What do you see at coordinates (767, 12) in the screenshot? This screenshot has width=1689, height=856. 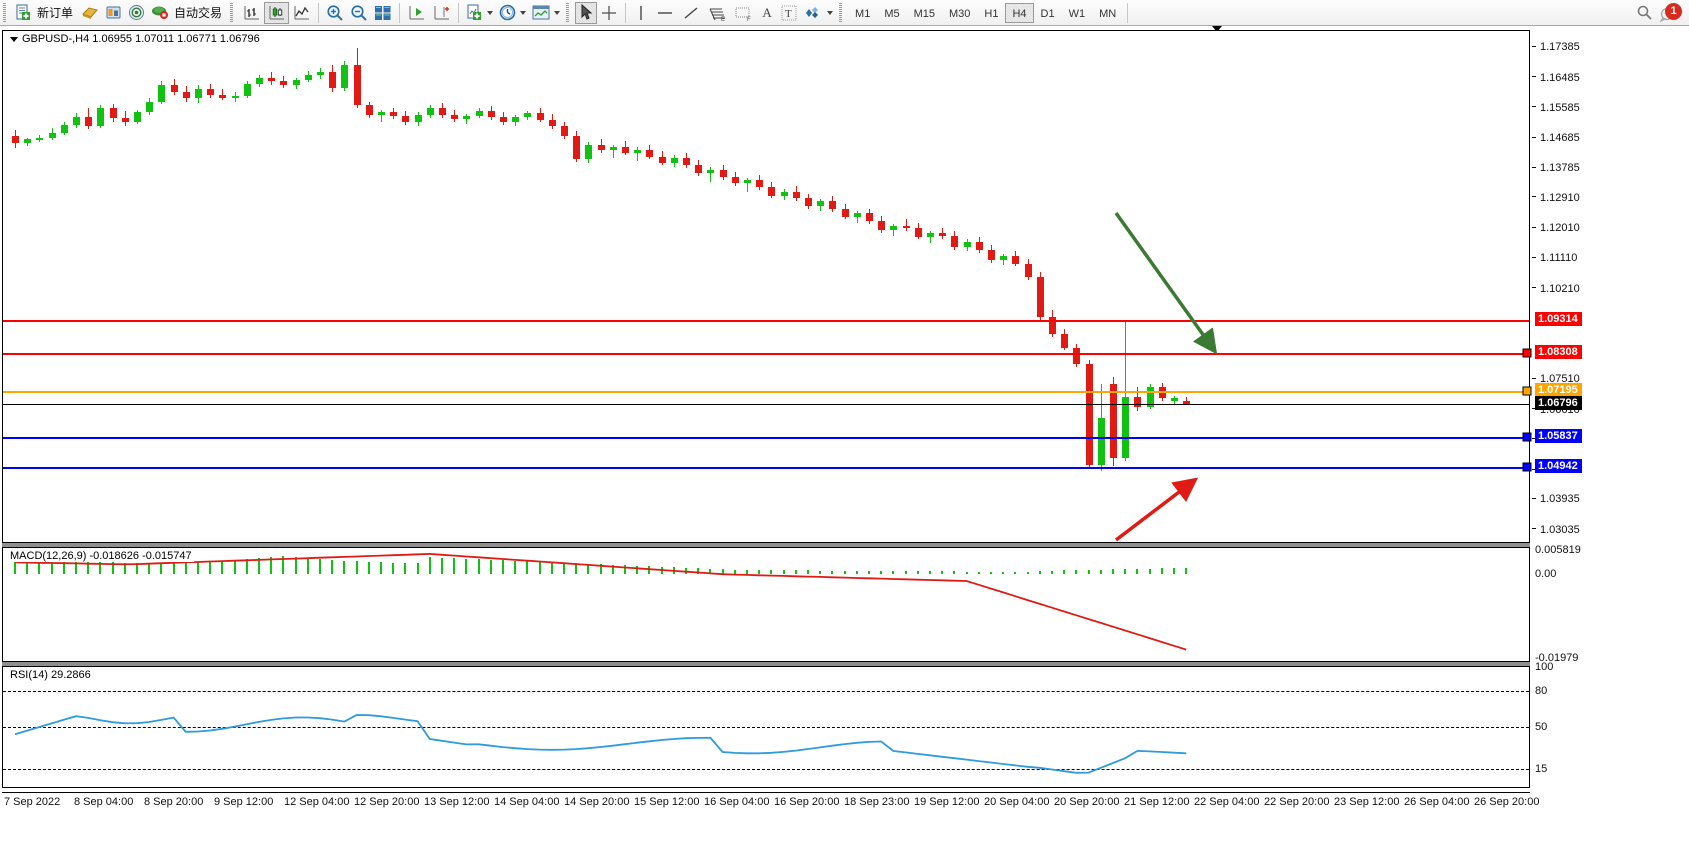 I see `text-label-button: A` at bounding box center [767, 12].